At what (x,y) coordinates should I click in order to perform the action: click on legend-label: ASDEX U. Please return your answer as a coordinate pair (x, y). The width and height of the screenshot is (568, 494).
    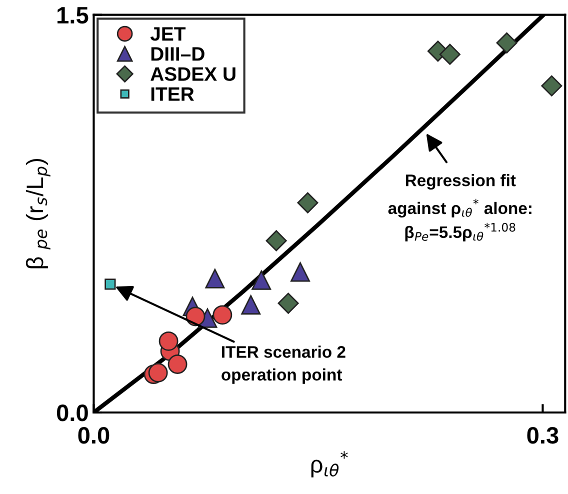
    Looking at the image, I should click on (193, 74).